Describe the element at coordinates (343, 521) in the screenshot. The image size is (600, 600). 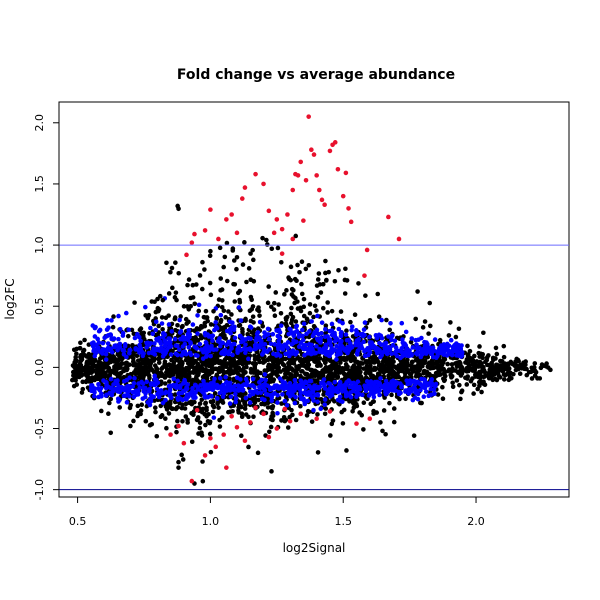
I see `x-tick-label: 1.5` at that location.